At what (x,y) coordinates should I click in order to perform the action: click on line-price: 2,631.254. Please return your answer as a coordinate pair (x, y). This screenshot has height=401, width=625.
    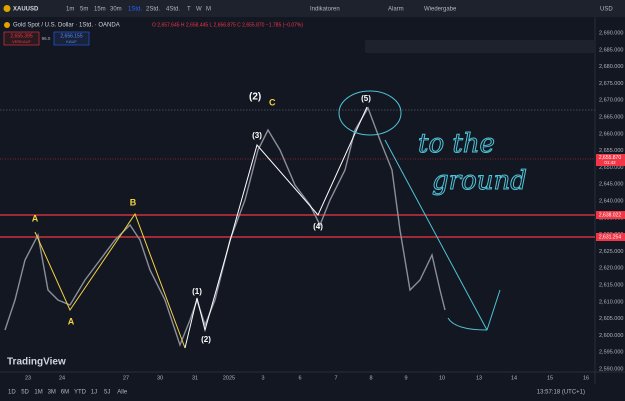
    Looking at the image, I should click on (610, 237).